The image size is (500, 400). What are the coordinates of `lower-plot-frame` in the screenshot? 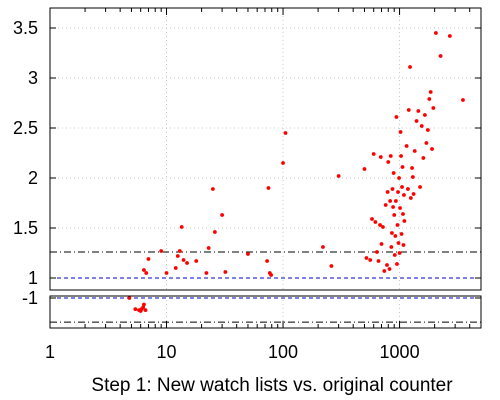 It's located at (265, 312).